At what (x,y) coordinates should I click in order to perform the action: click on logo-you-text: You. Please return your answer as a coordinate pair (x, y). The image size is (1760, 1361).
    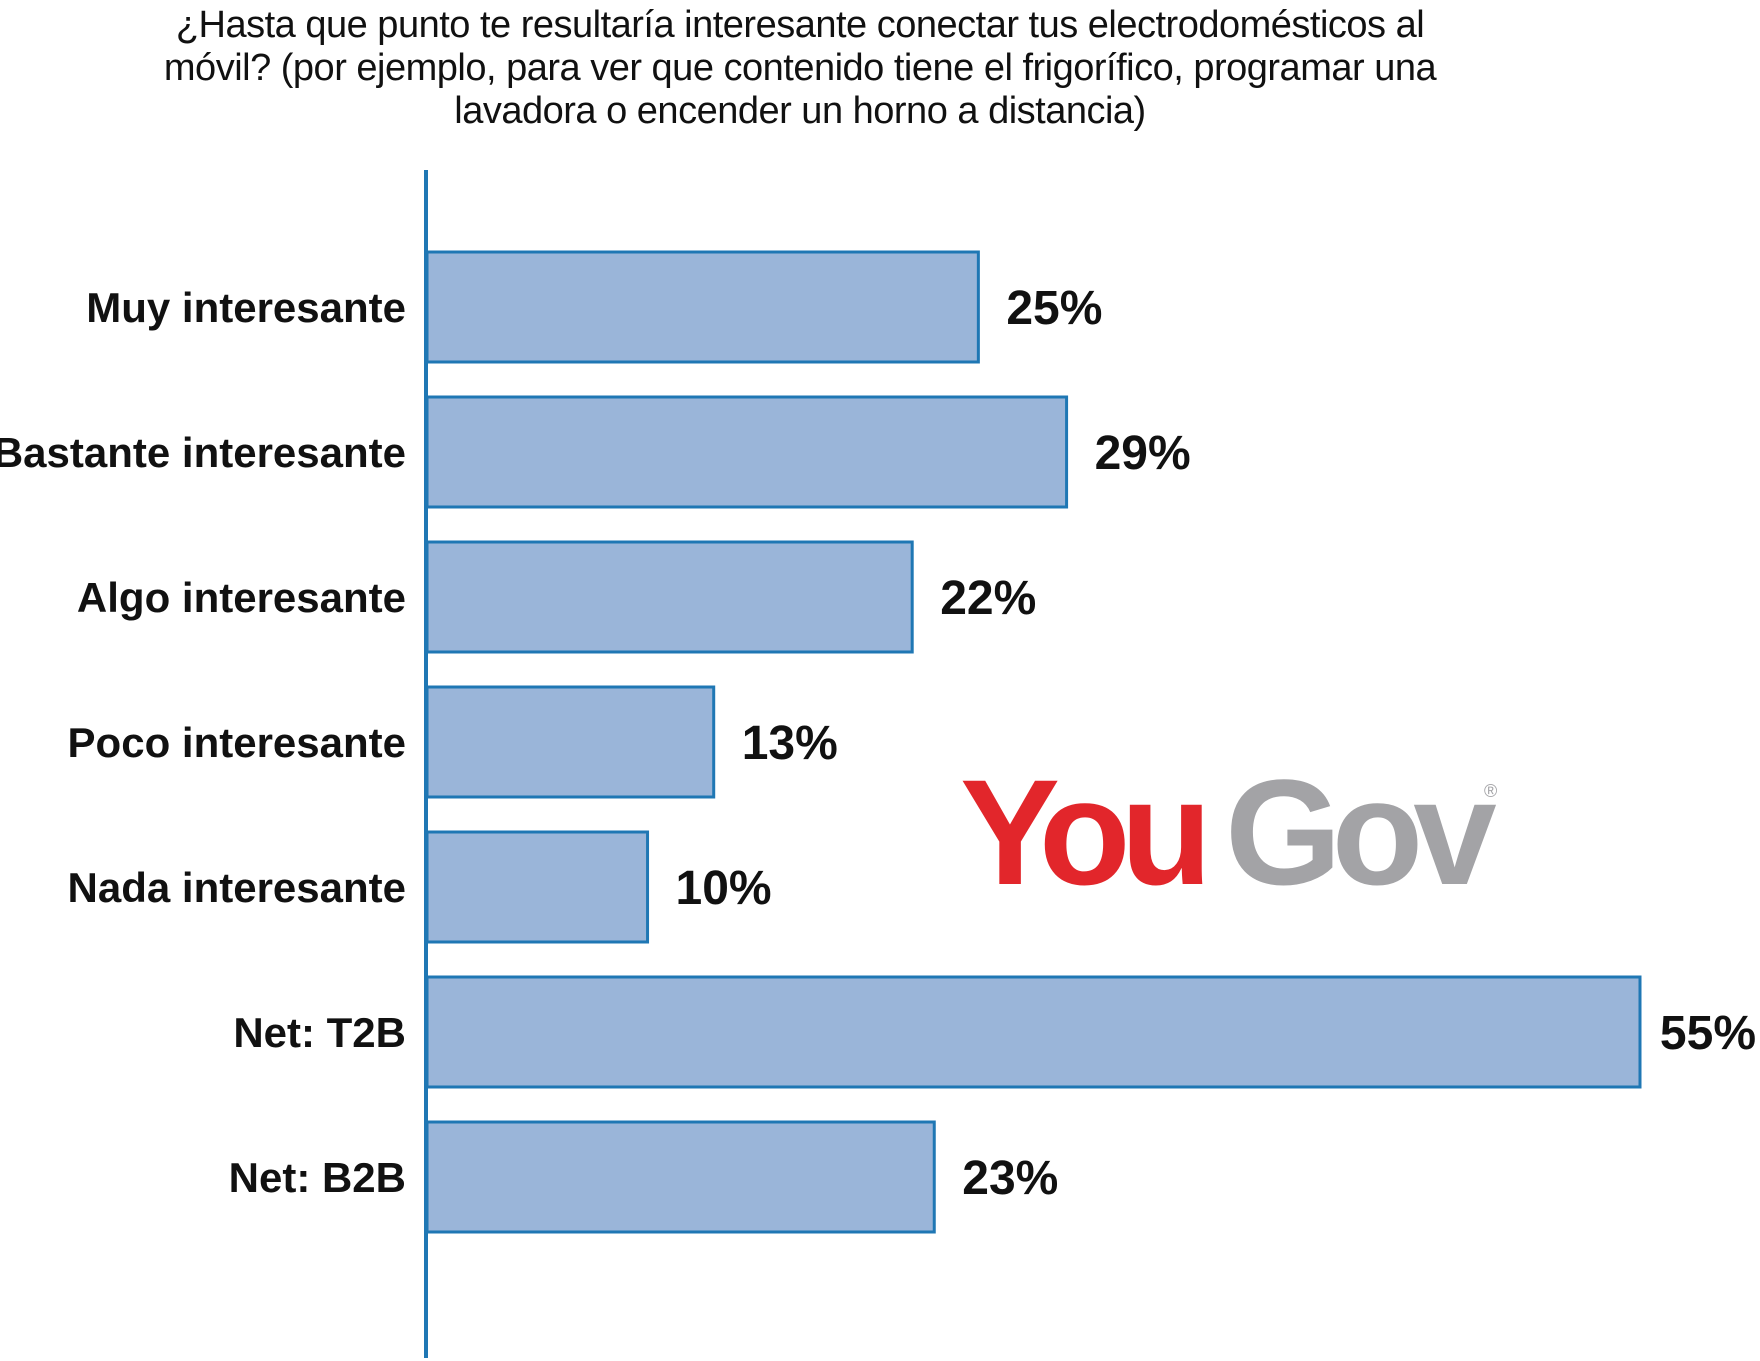
    Looking at the image, I should click on (1081, 832).